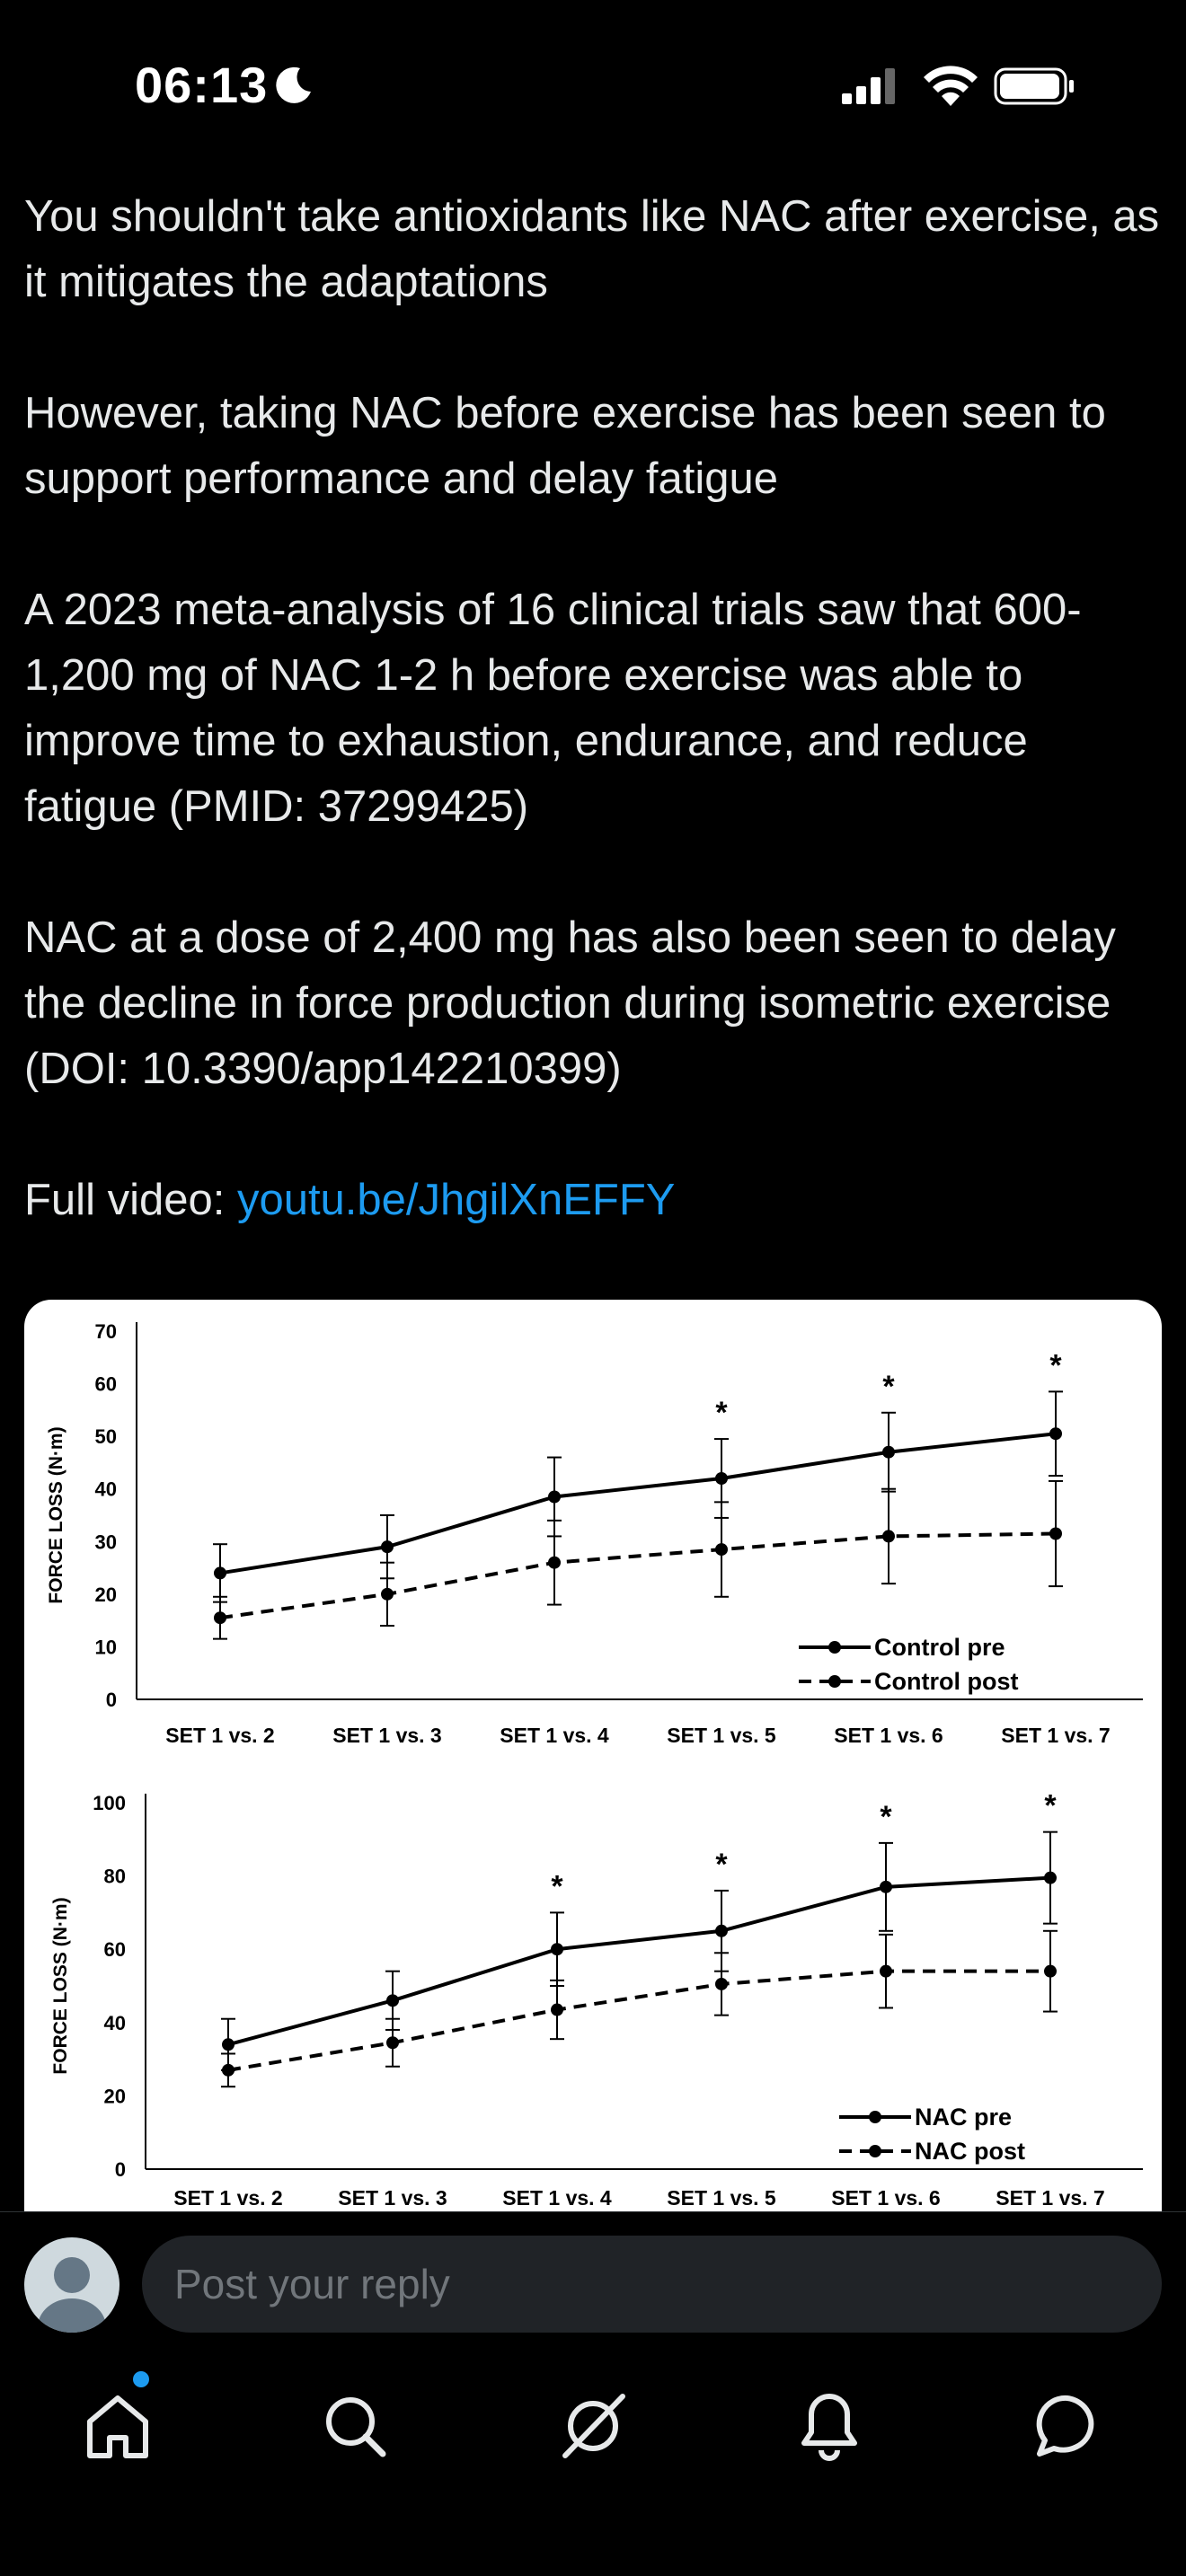  I want to click on legend-label: Control post, so click(946, 1681).